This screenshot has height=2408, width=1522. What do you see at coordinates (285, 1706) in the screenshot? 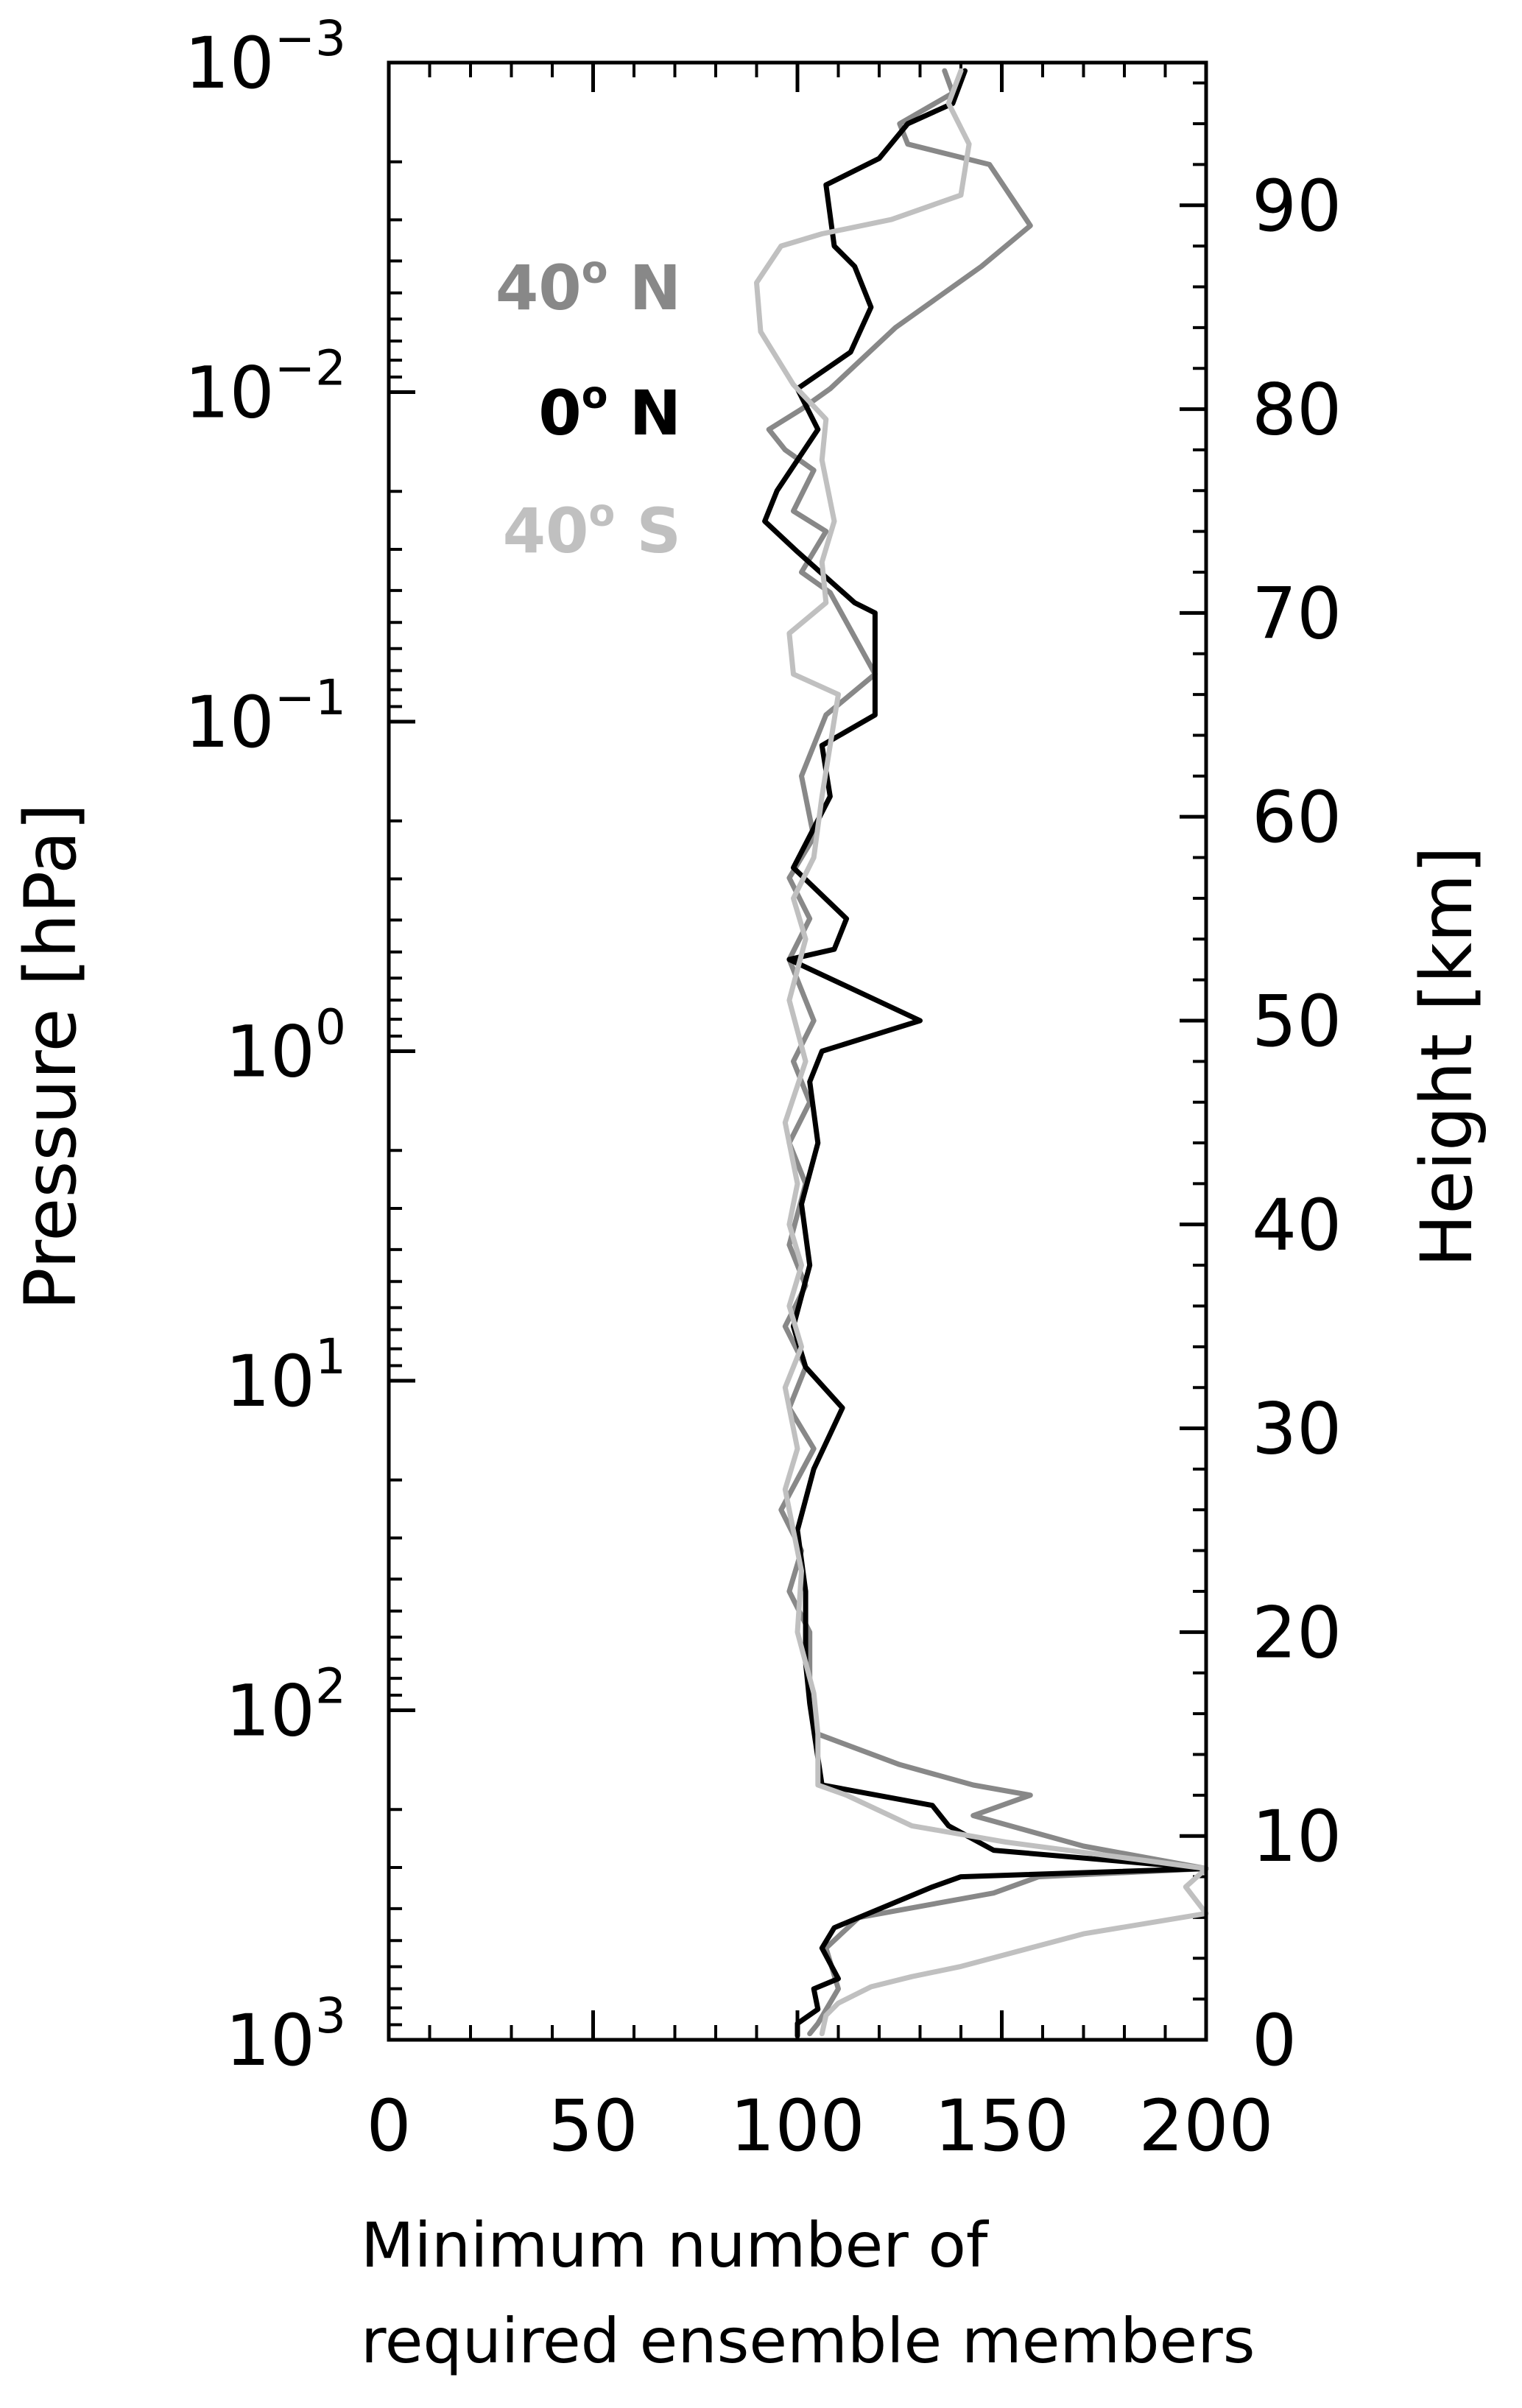
I see `y-left-tick-label: 10²` at bounding box center [285, 1706].